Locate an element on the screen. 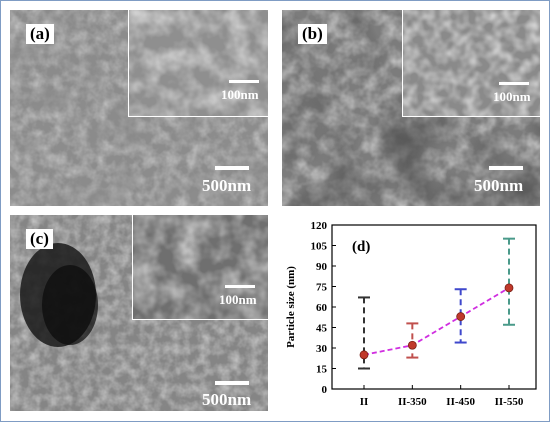  inset-texture-a is located at coordinates (198, 63).